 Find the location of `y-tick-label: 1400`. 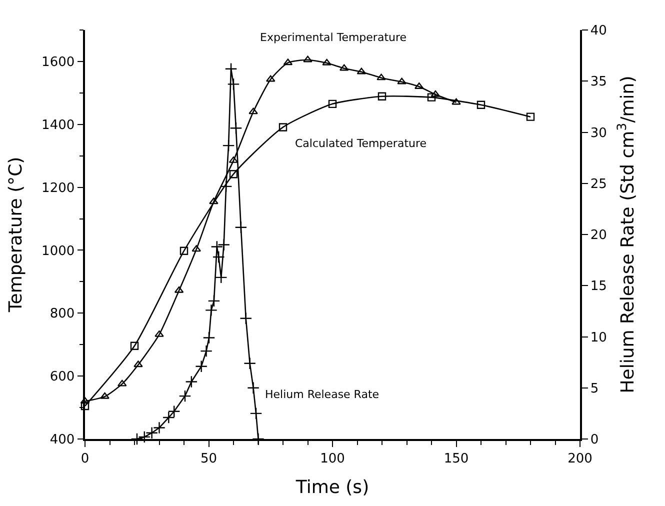

y-tick-label: 1400 is located at coordinates (58, 125).